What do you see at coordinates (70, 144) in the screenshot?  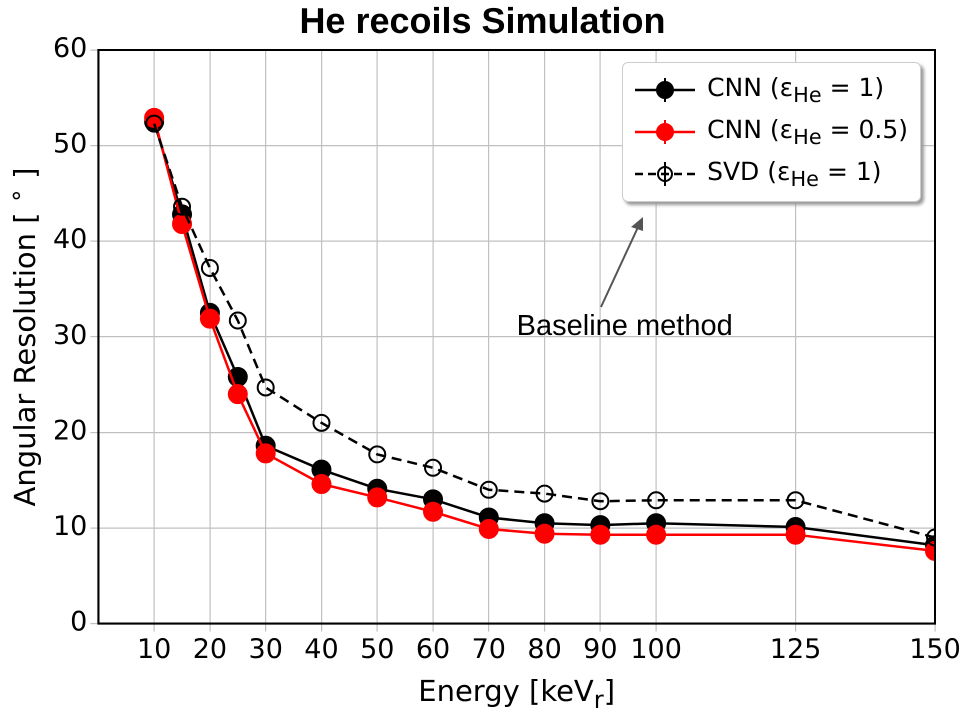 I see `y-tick-label: 50` at bounding box center [70, 144].